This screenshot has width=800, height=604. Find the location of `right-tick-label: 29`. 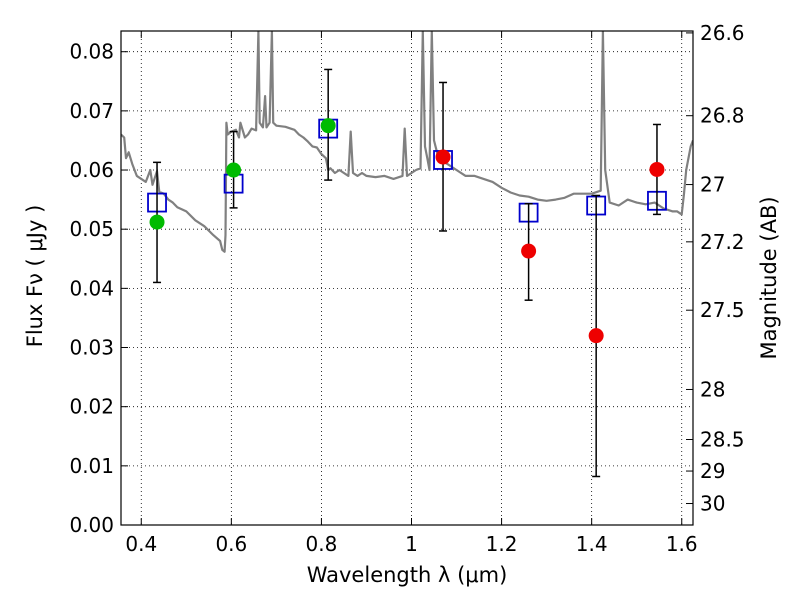

right-tick-label: 29 is located at coordinates (712, 471).